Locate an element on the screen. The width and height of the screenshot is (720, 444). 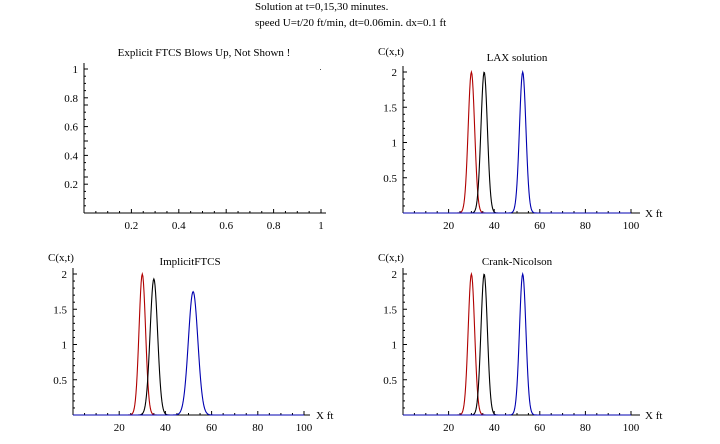
panel-title: ImplicitFTCS is located at coordinates (189, 262).